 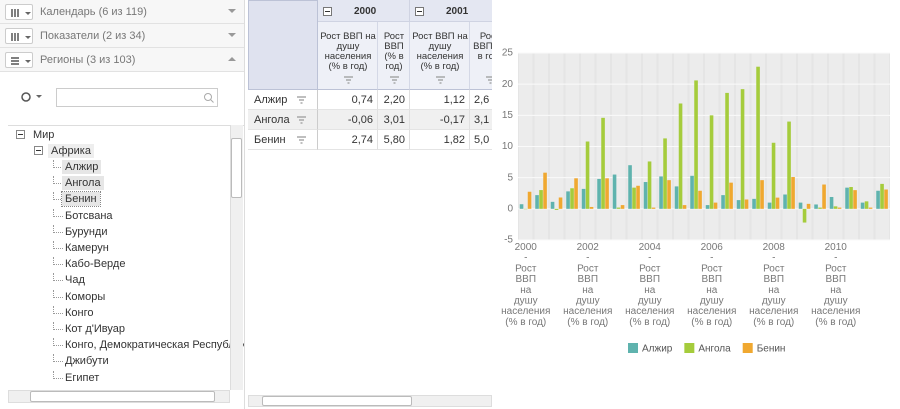 I want to click on row-header: Ангола, so click(x=283, y=120).